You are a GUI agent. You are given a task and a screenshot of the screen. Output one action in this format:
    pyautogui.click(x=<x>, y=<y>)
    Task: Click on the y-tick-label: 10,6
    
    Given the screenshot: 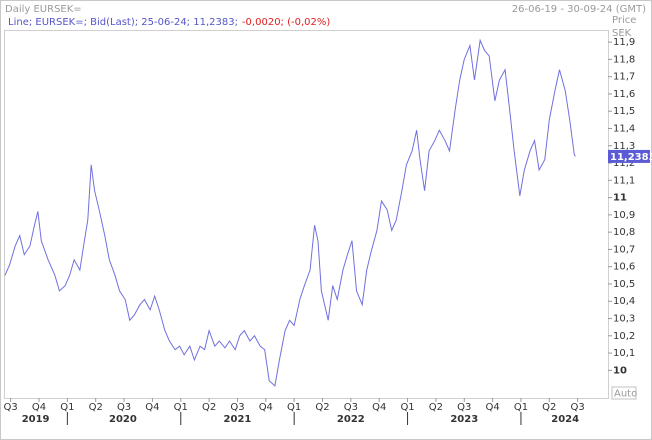 What is the action you would take?
    pyautogui.click(x=624, y=267)
    